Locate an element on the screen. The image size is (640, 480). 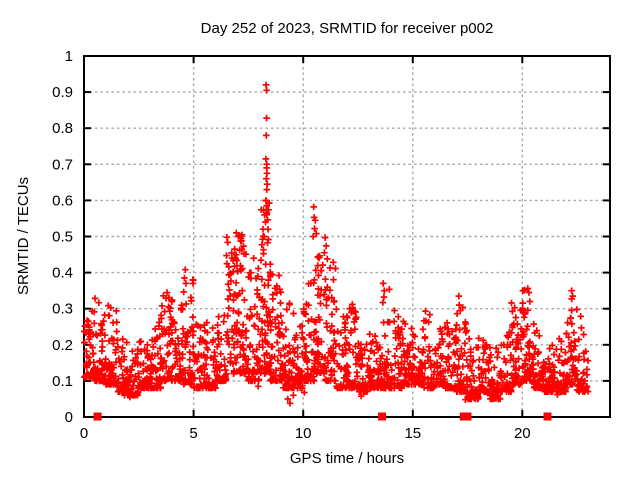
y-tick-label: 0.8 is located at coordinates (62, 128).